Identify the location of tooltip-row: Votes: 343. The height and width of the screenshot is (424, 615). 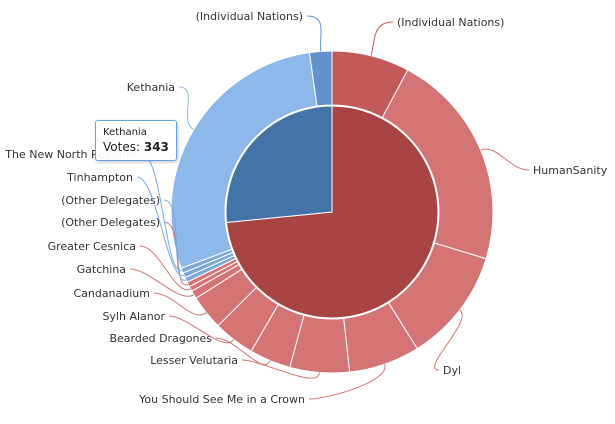
(136, 147).